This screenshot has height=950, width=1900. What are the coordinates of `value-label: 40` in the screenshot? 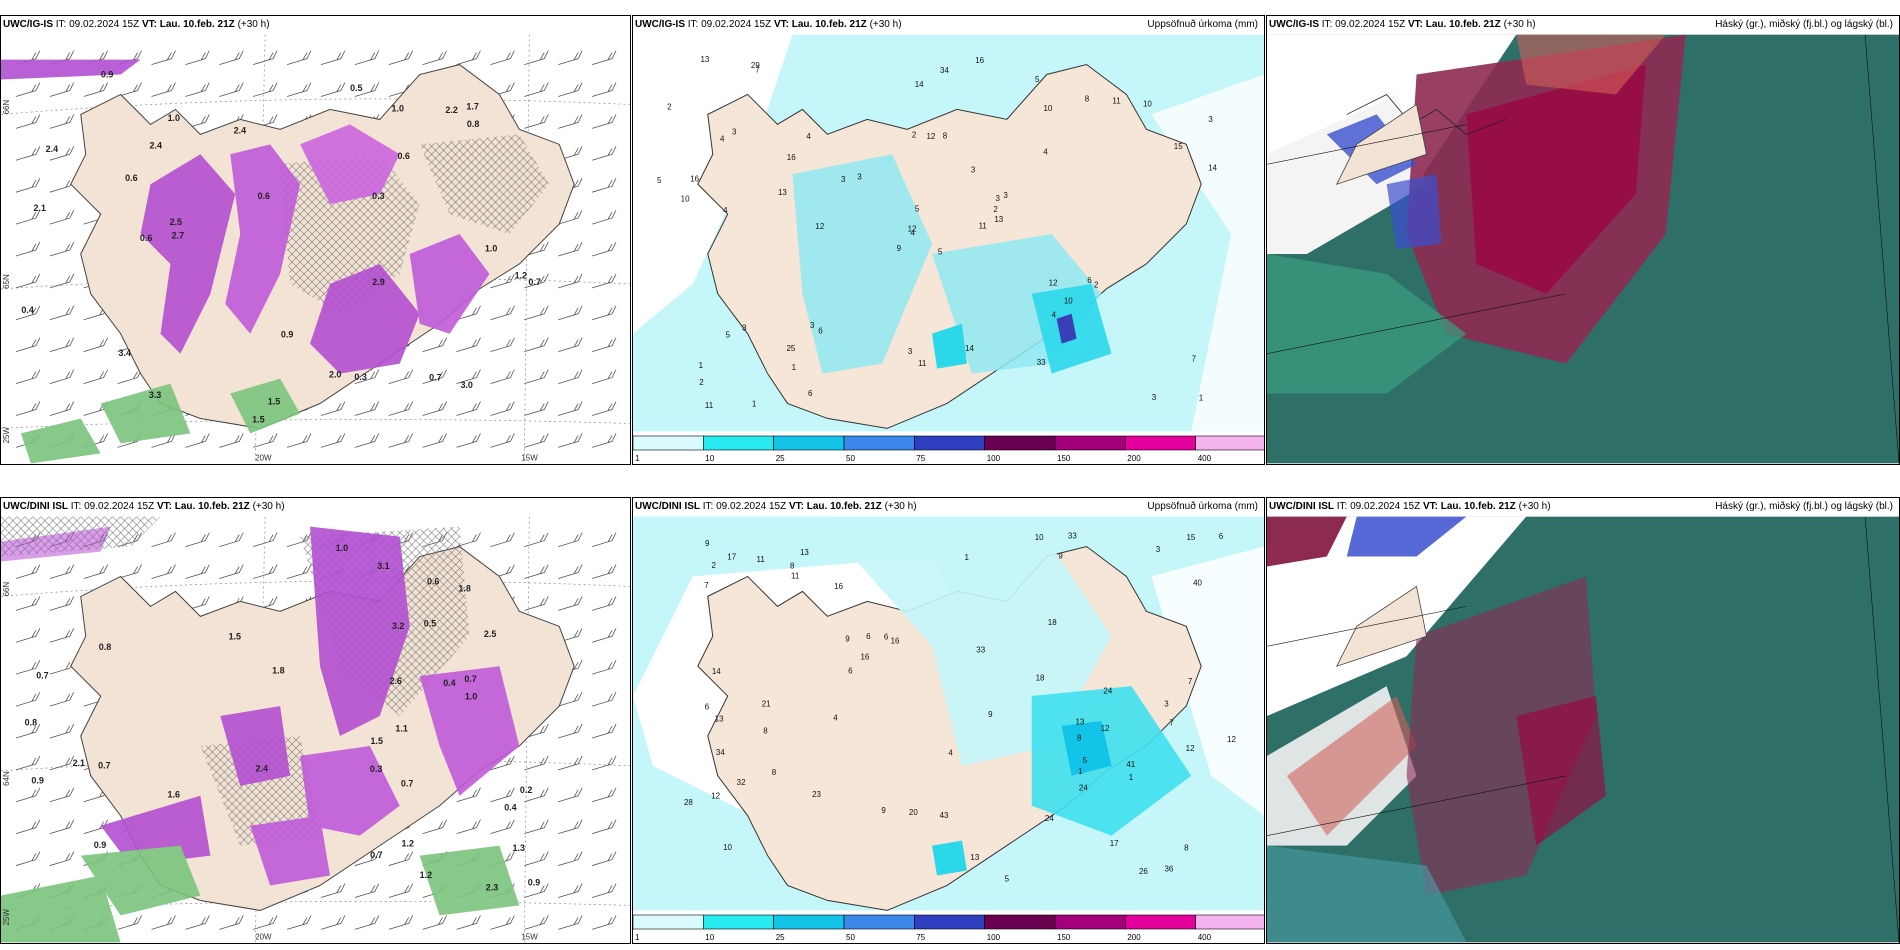 It's located at (1197, 583).